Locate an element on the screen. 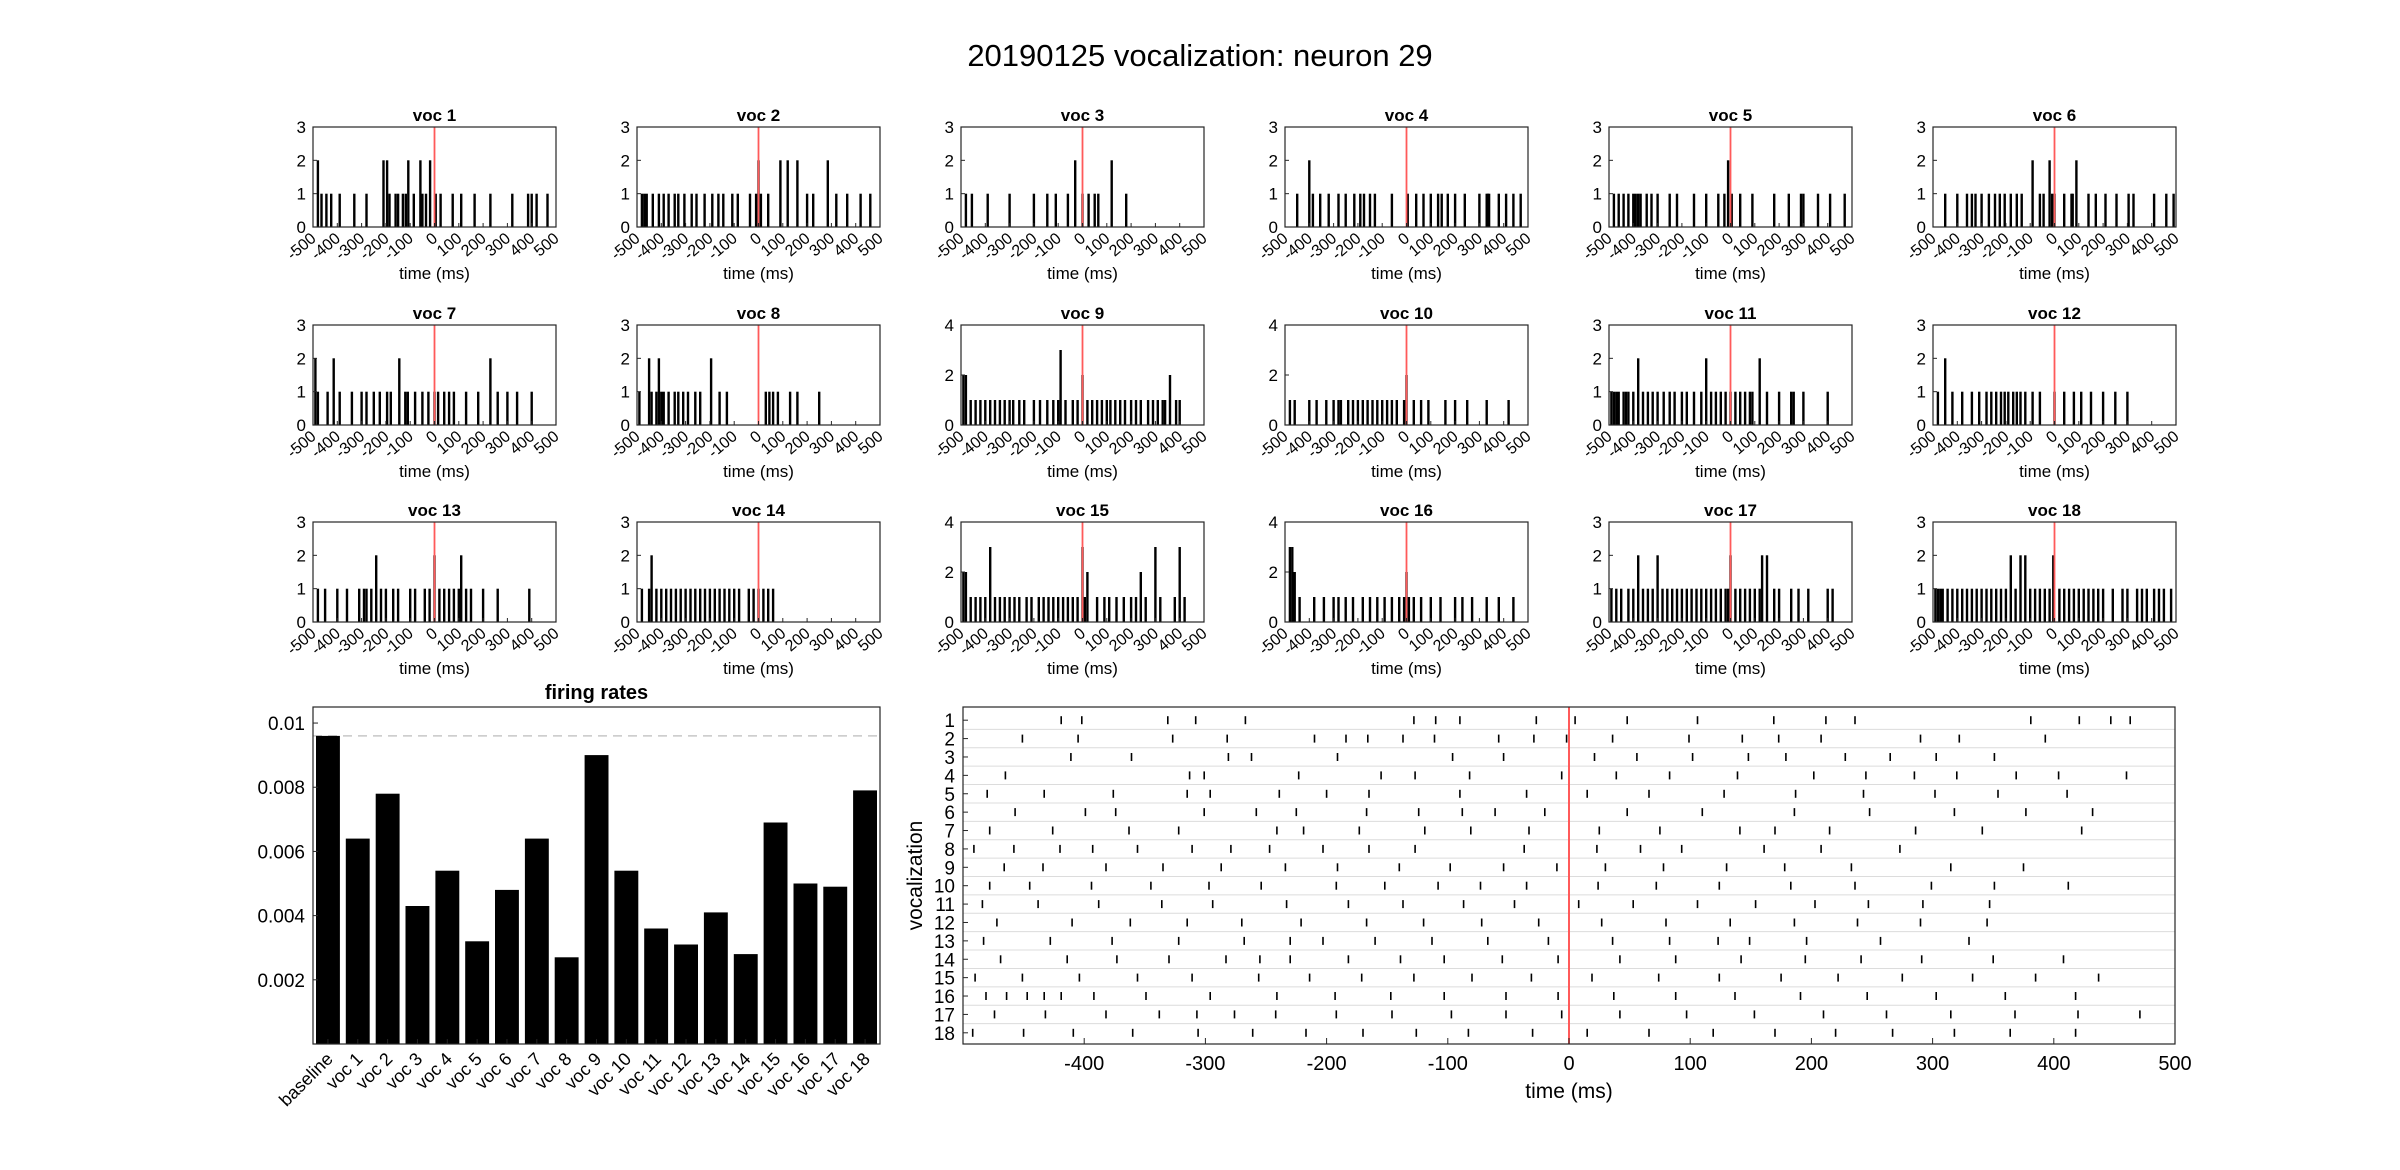 The image size is (2400, 1170). psth-title: voc 1 is located at coordinates (434, 115).